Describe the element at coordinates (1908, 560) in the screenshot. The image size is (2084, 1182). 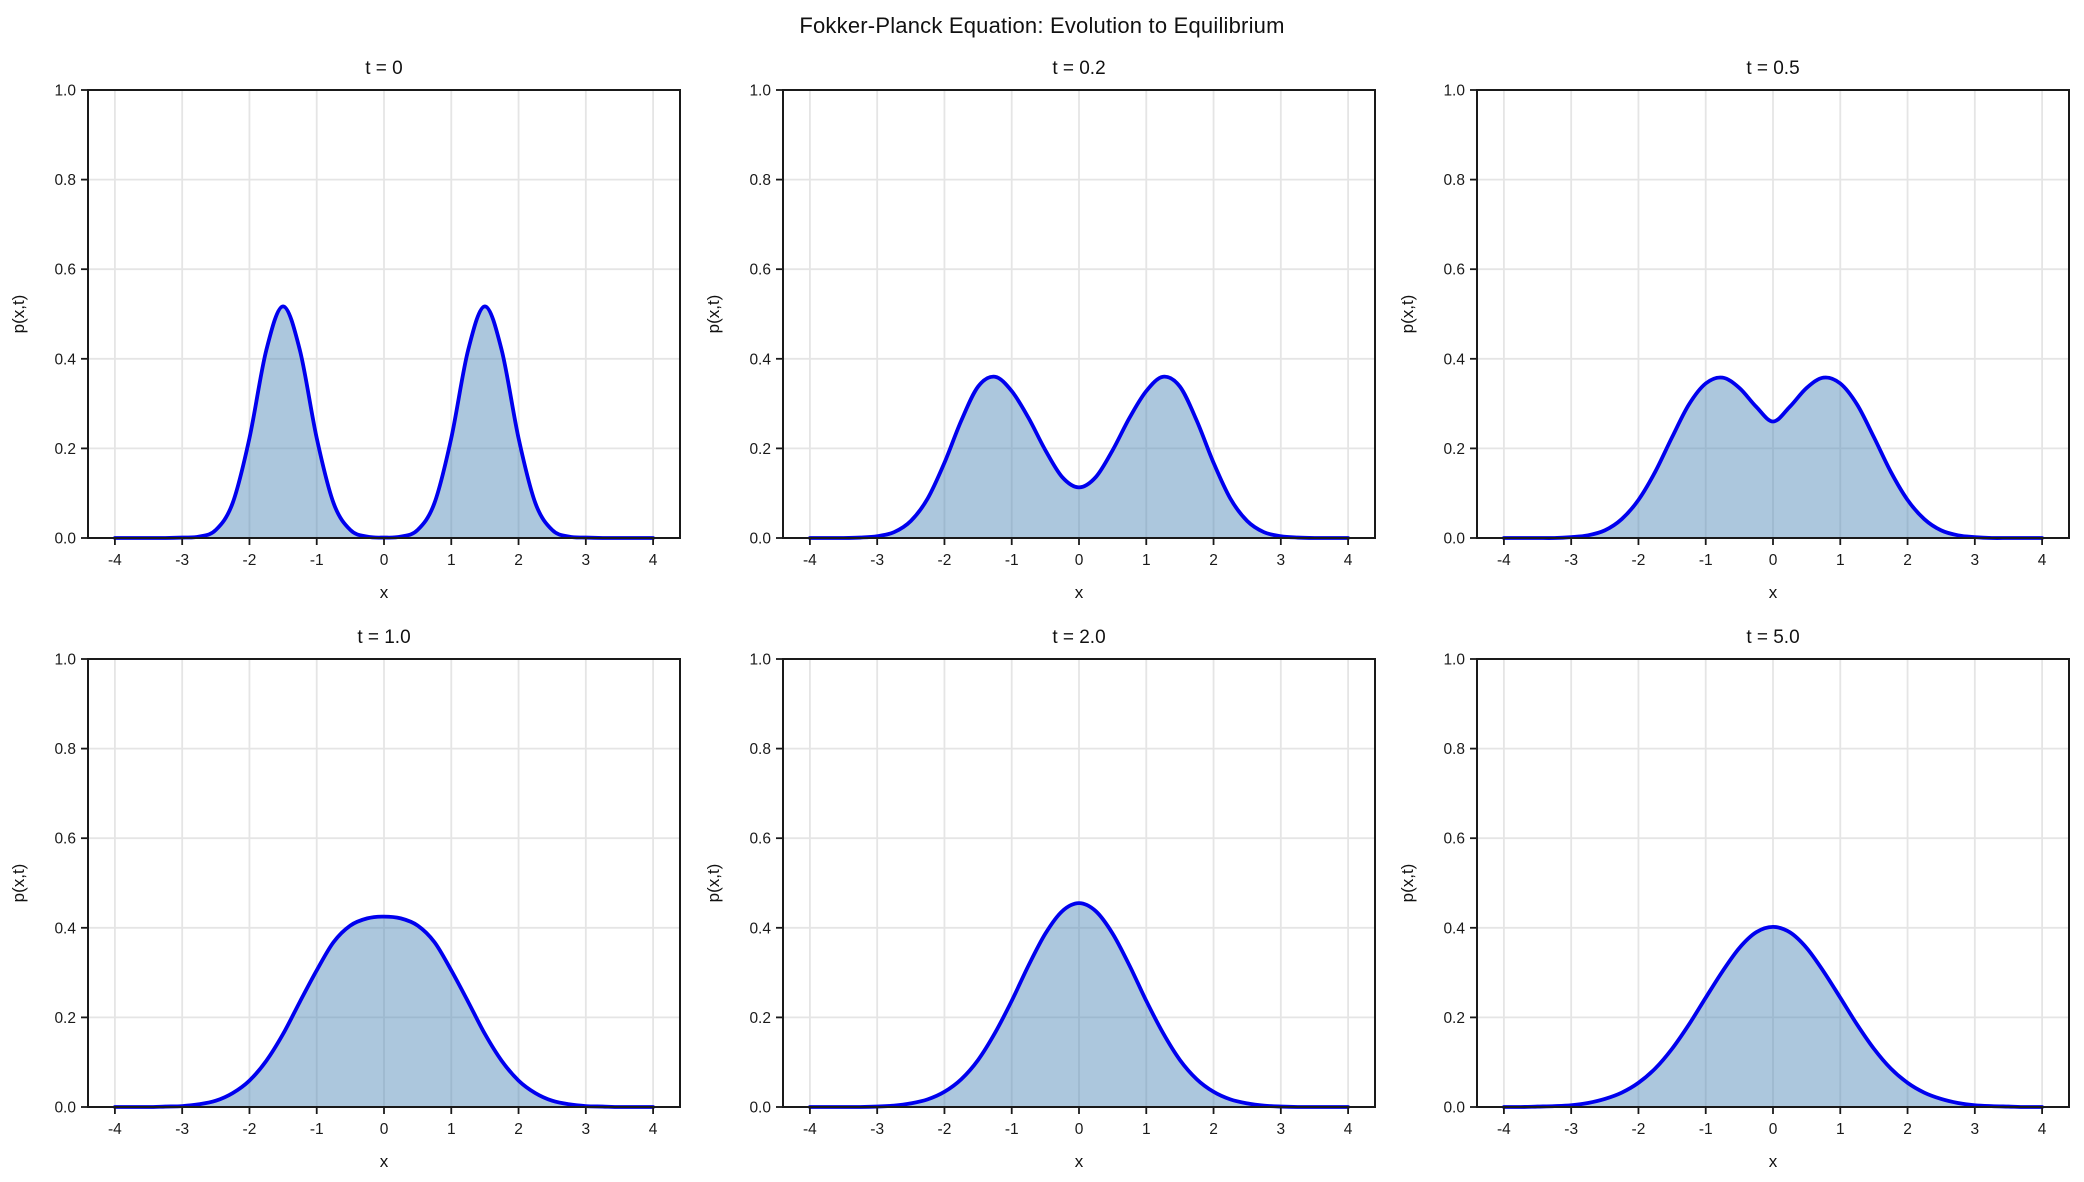
I see `x-tick-label: 2` at that location.